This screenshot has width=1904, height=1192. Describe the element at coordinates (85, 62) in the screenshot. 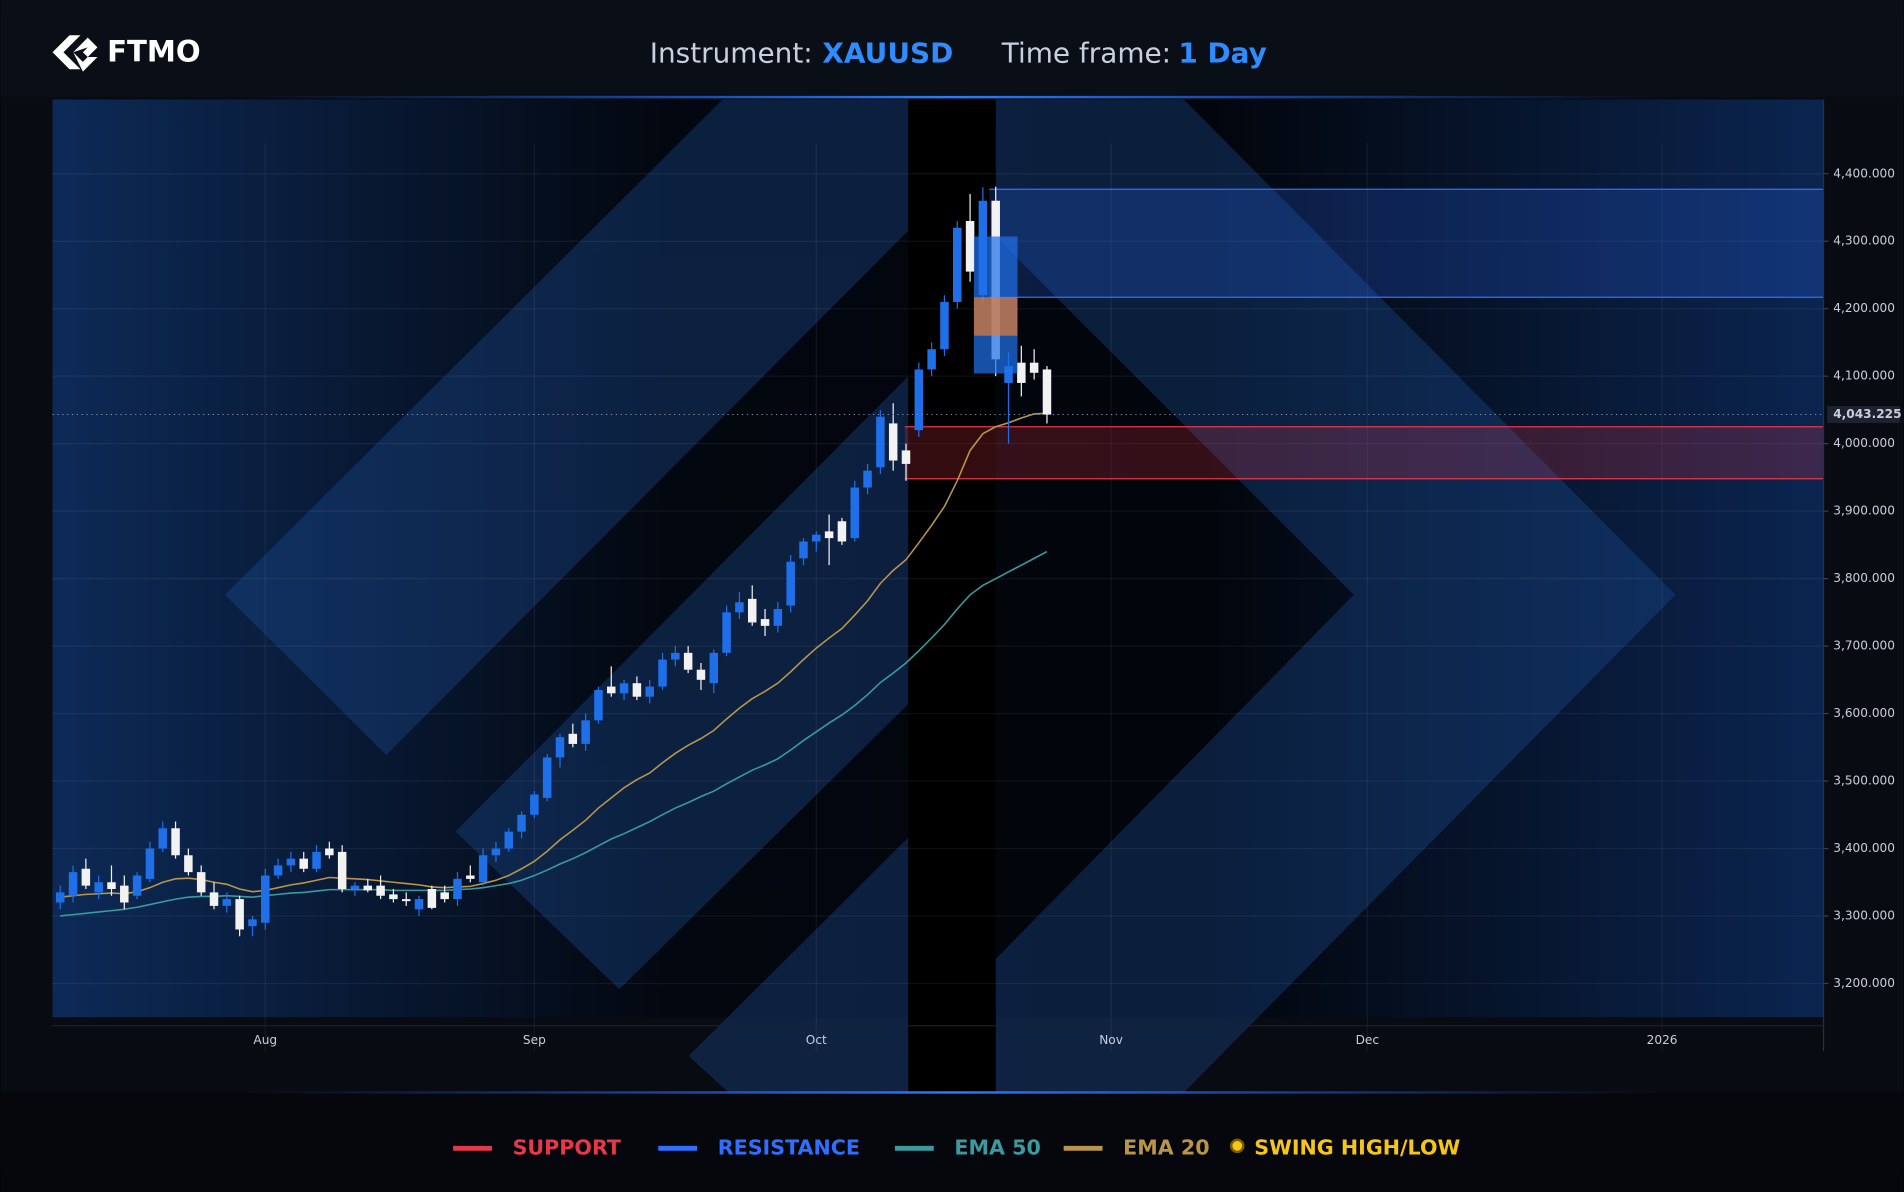

I see `logo-icon` at that location.